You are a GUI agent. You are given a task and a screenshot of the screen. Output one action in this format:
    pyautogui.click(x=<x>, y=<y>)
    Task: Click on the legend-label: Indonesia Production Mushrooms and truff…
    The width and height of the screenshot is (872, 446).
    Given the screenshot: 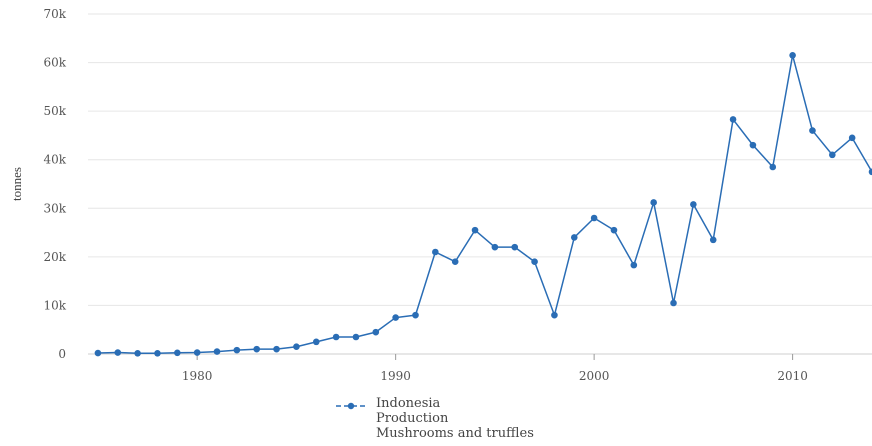 What is the action you would take?
    pyautogui.click(x=455, y=418)
    